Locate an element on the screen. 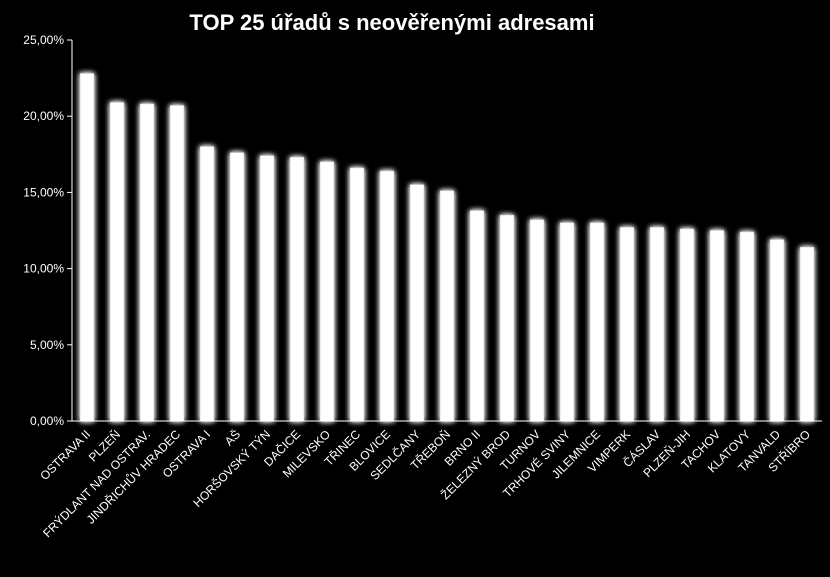 The width and height of the screenshot is (830, 577). y-tick-label: 0,00% is located at coordinates (47, 421).